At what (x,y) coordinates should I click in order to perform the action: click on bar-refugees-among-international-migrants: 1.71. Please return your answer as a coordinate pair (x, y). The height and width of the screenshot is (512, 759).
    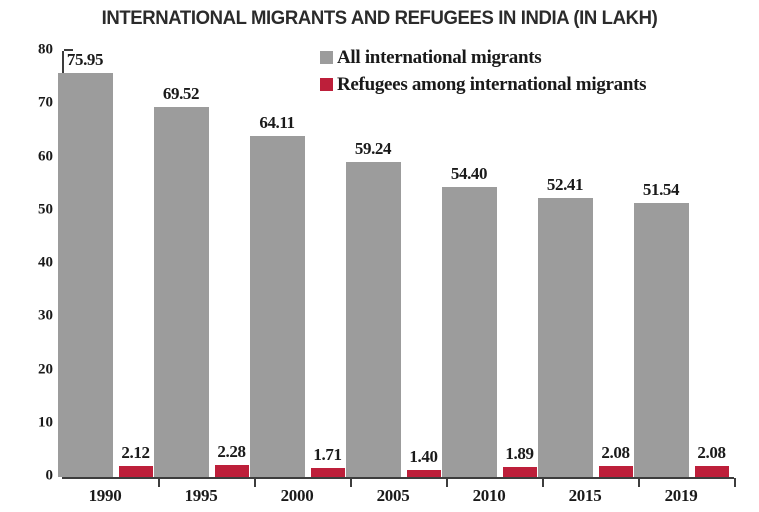
    Looking at the image, I should click on (327, 461).